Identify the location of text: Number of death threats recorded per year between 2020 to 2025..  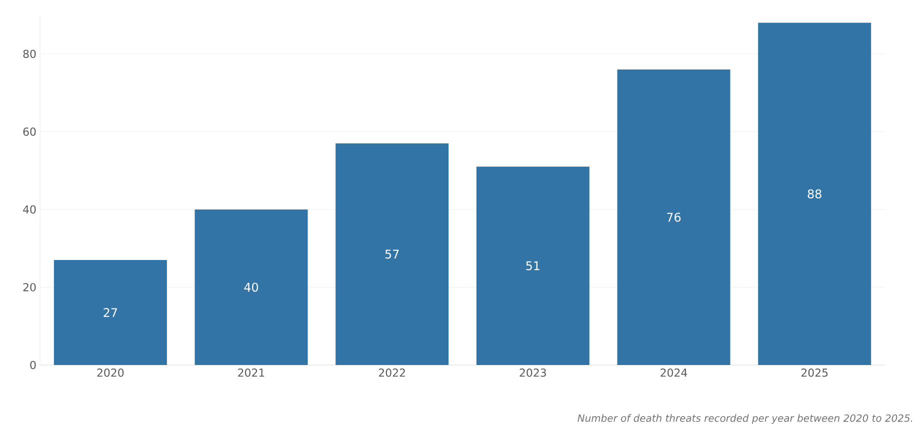
(745, 419).